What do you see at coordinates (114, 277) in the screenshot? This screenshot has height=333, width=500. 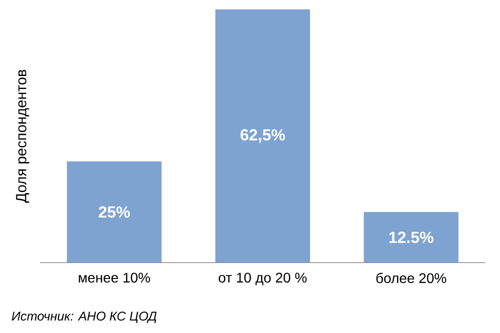 I see `x-tick-label: менее 10%` at bounding box center [114, 277].